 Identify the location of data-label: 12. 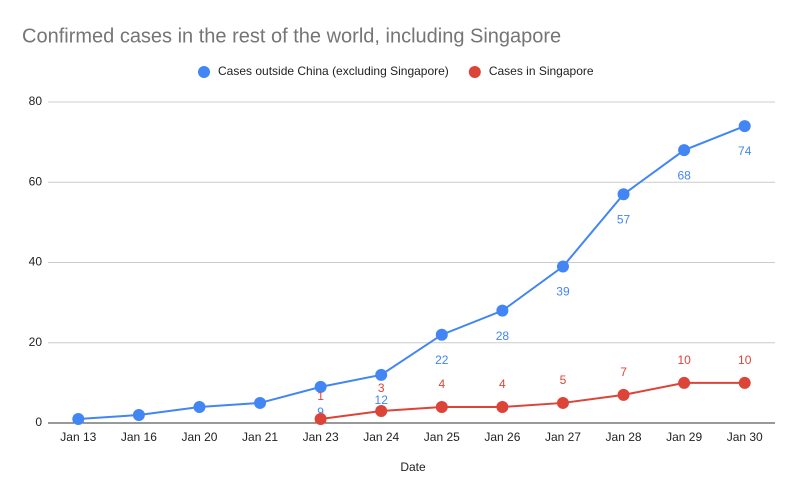
(382, 400).